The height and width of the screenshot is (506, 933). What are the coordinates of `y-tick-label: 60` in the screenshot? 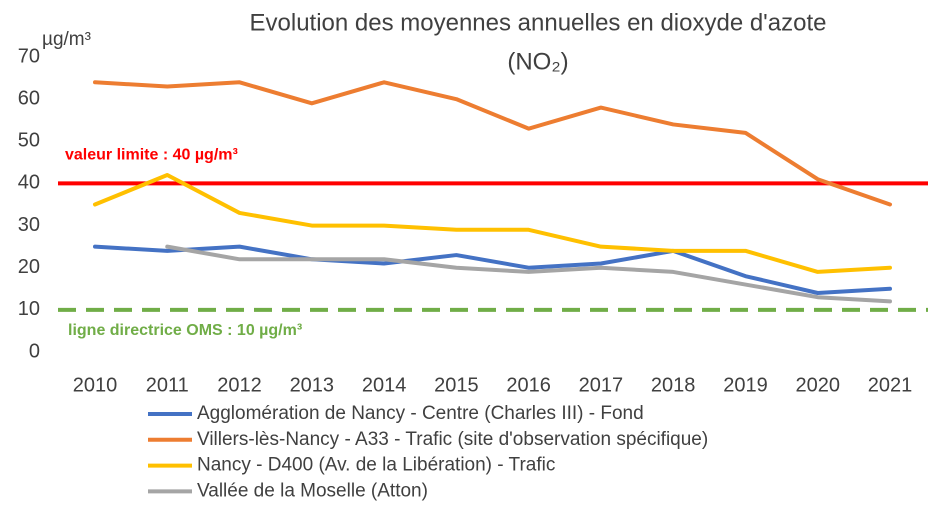 It's located at (29, 98).